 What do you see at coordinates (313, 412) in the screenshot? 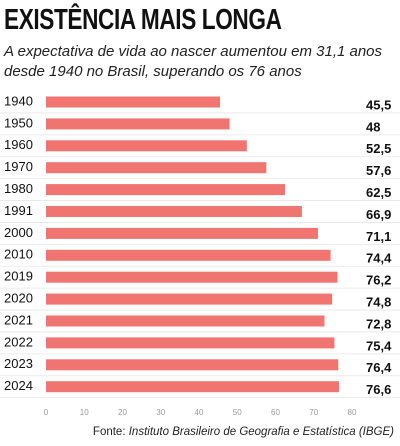
I see `x-tick-label: 70` at bounding box center [313, 412].